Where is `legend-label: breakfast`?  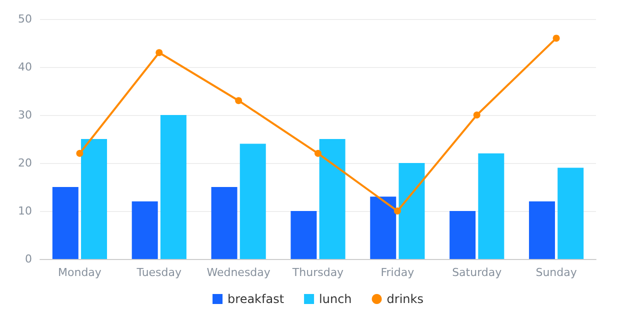
legend-label: breakfast is located at coordinates (256, 299).